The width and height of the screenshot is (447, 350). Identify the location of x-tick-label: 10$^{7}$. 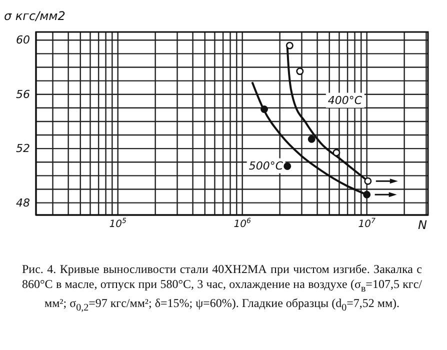
(367, 223).